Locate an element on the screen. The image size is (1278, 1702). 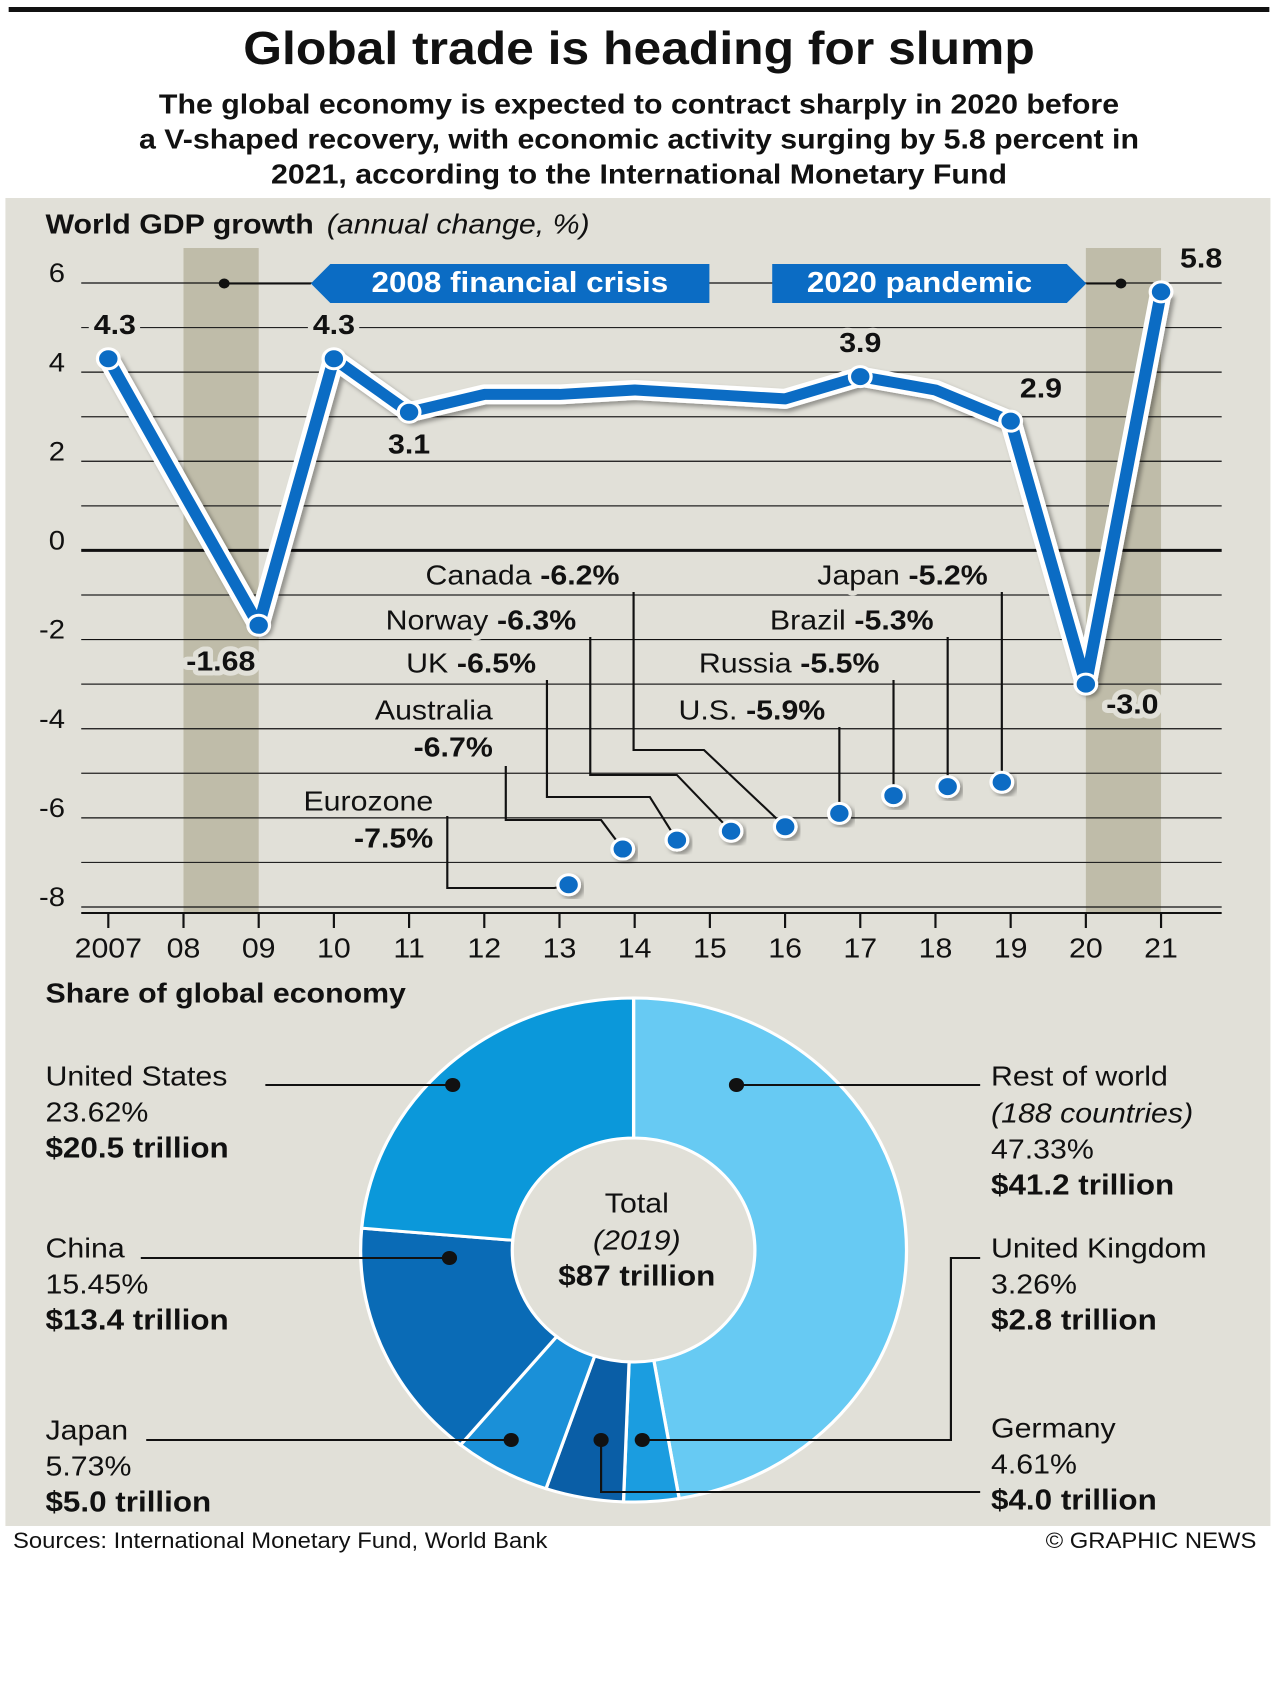
y-tick-label: 0 is located at coordinates (57, 541).